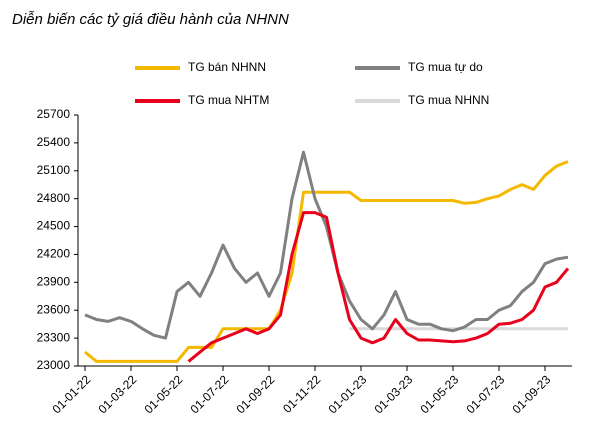  Describe the element at coordinates (54, 198) in the screenshot. I see `y-tick-label: 24800` at that location.